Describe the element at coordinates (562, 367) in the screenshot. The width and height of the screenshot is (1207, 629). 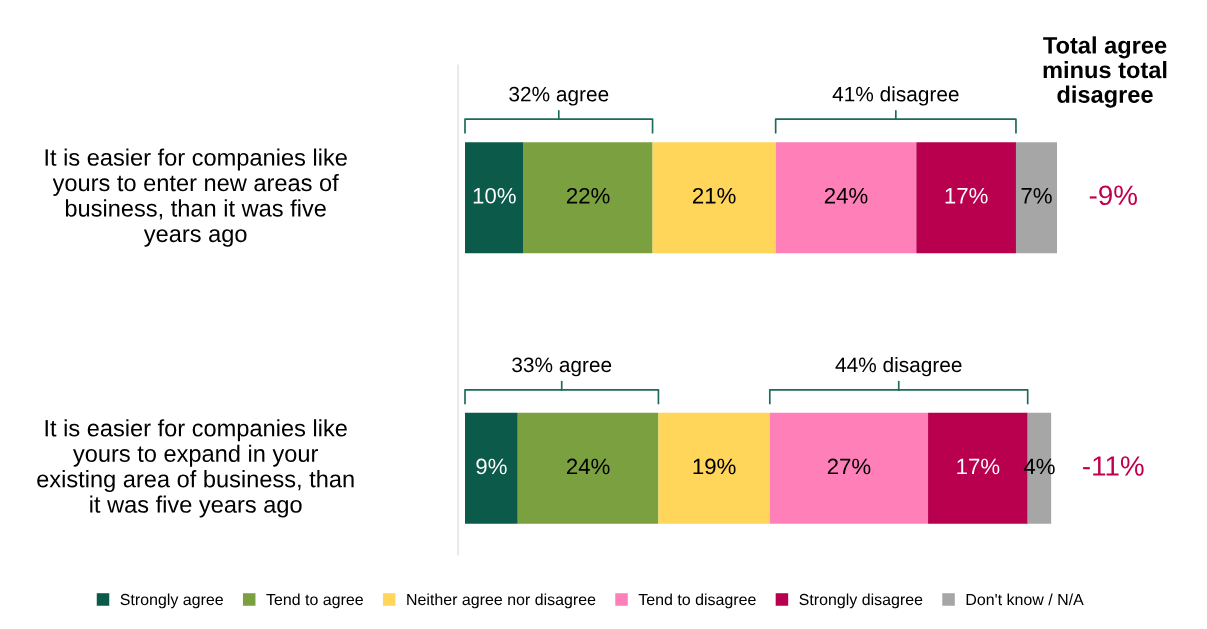
I see `annotation: 33% agree` at that location.